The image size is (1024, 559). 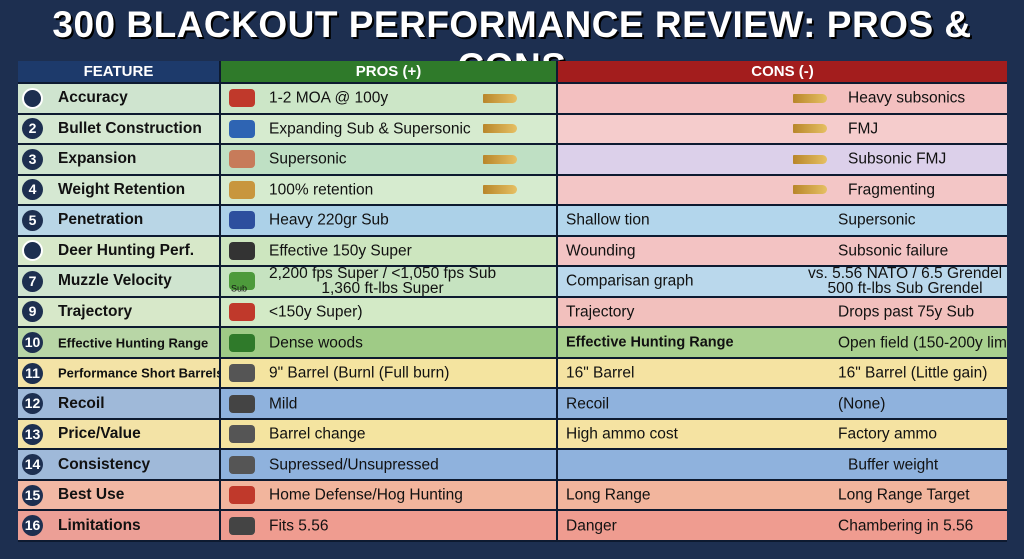 What do you see at coordinates (32, 343) in the screenshot?
I see `row-number: 10` at bounding box center [32, 343].